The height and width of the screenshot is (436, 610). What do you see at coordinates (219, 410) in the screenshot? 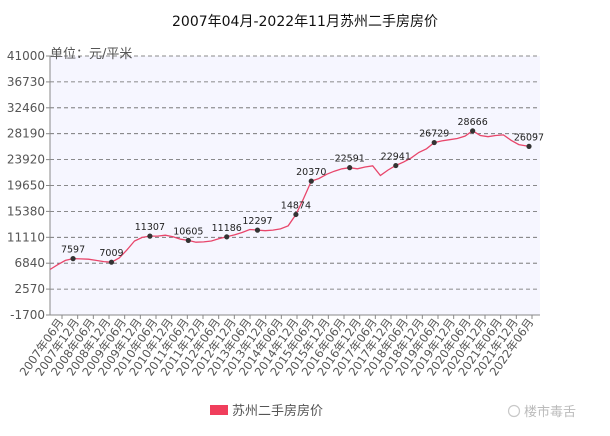
I see `legend-swatch` at bounding box center [219, 410].